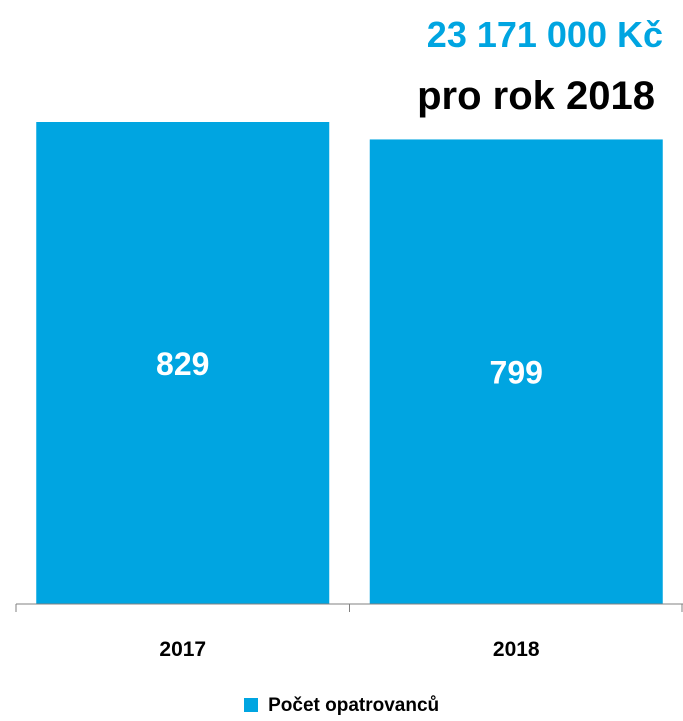 The width and height of the screenshot is (683, 721). I want to click on legend: Počet opatrovanců, so click(341, 706).